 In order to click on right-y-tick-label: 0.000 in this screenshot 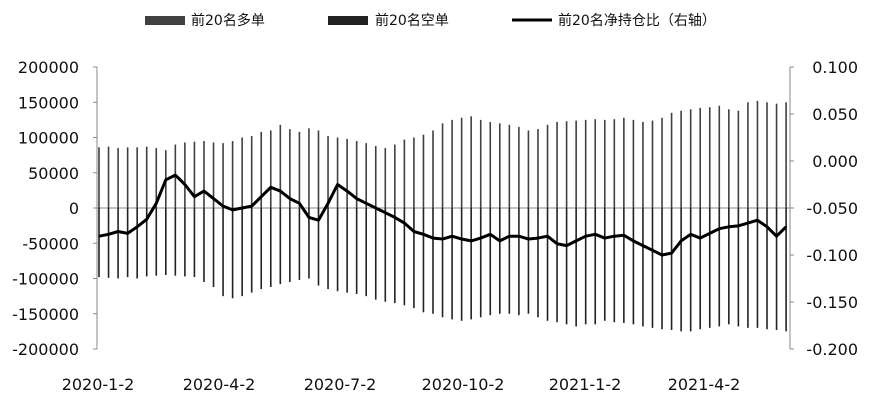, I will do `click(835, 161)`.